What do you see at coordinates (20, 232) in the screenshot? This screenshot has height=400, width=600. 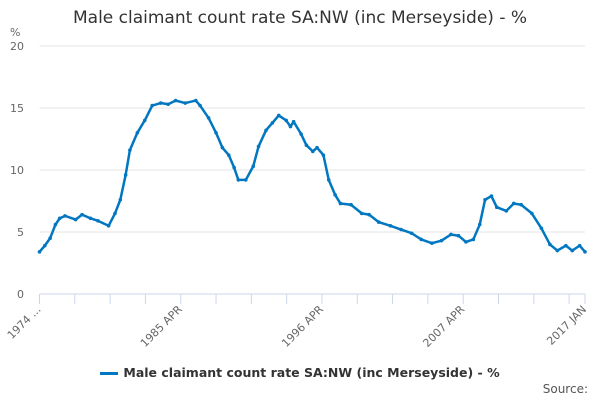 I see `y-tick-label: 5` at bounding box center [20, 232].